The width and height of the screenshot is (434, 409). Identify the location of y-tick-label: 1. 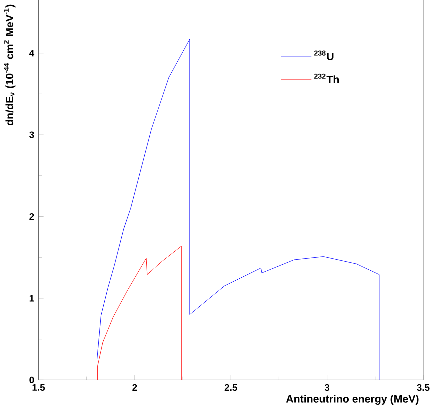
(32, 298).